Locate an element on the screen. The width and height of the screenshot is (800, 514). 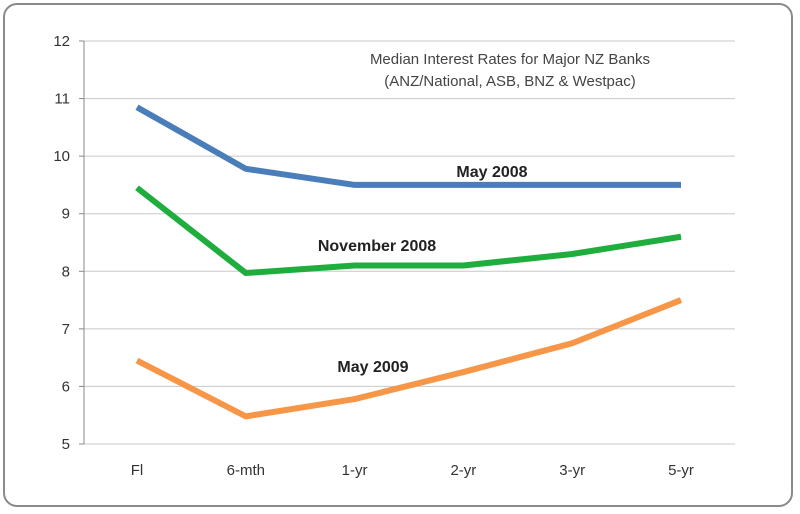
y-tick-label: 11 is located at coordinates (62, 99).